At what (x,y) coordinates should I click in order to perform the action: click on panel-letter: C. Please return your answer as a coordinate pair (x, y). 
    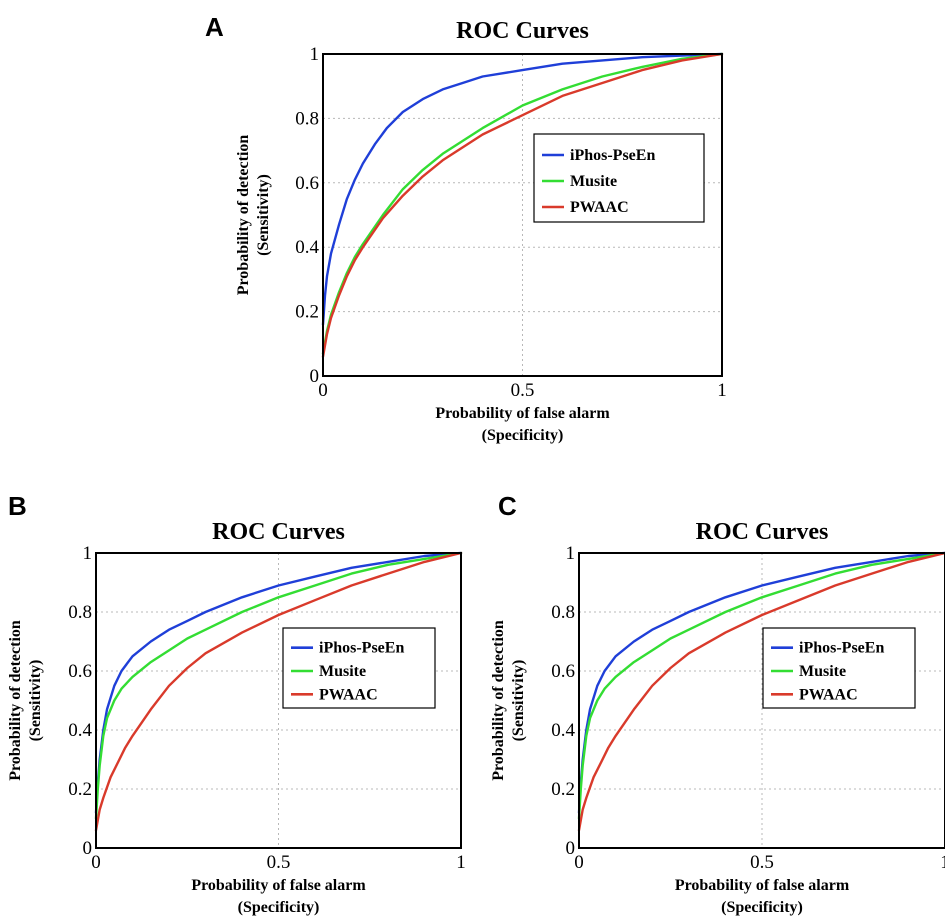
    Looking at the image, I should click on (507, 506).